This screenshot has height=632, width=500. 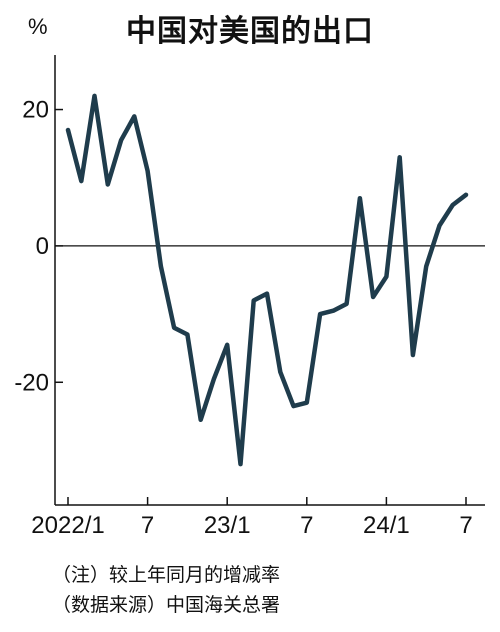 What do you see at coordinates (386, 525) in the screenshot?
I see `x-tick-label: 24/1` at bounding box center [386, 525].